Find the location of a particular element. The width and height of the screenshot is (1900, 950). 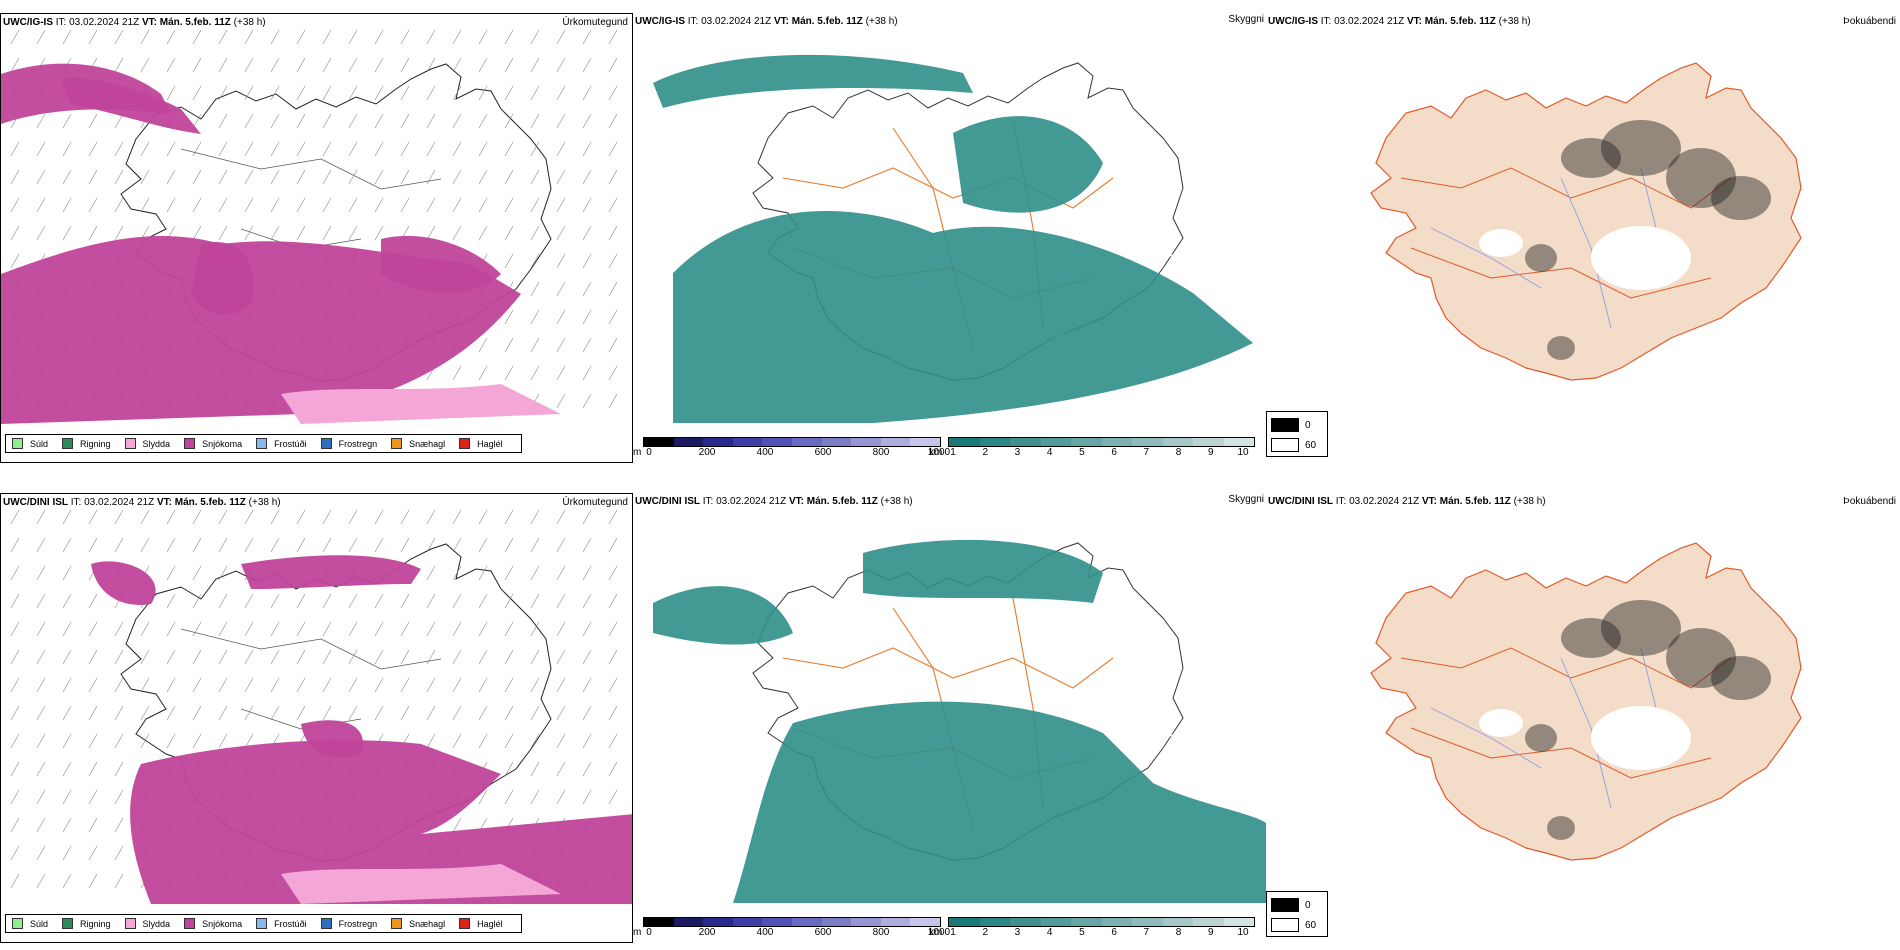

km-tick: 4 is located at coordinates (1049, 452).